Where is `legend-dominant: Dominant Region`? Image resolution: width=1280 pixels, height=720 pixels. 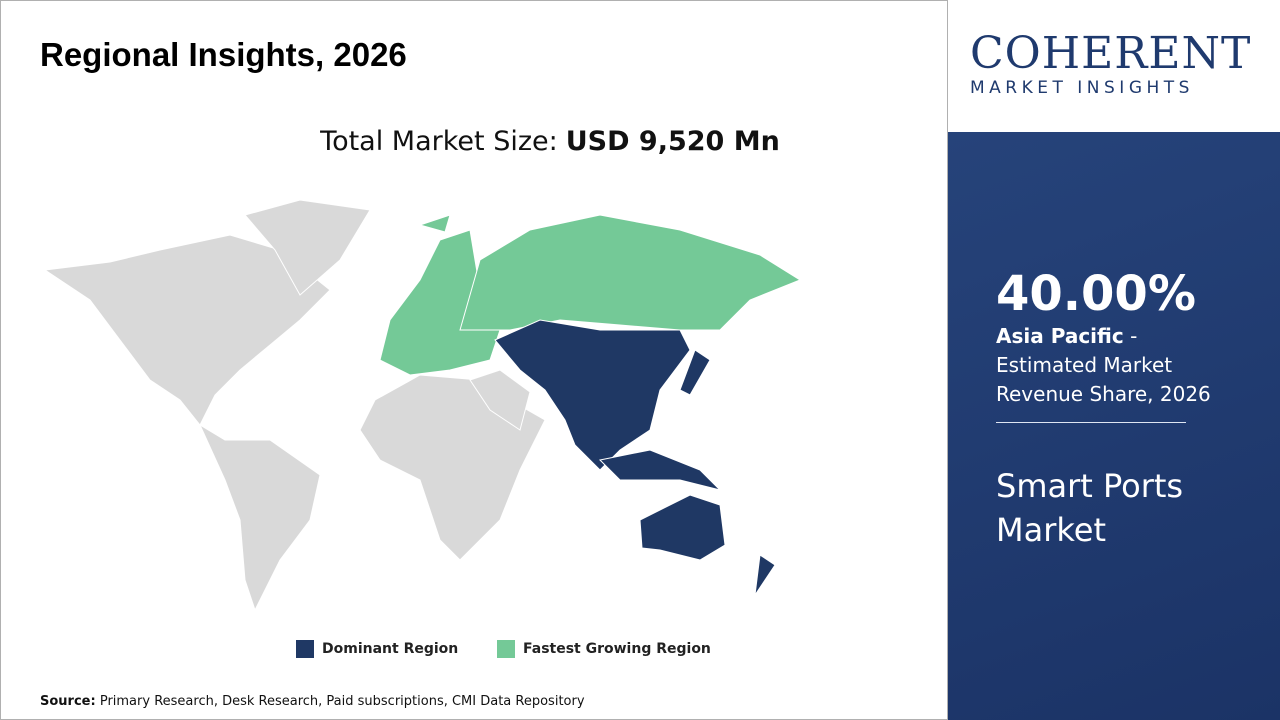 legend-dominant: Dominant Region is located at coordinates (377, 649).